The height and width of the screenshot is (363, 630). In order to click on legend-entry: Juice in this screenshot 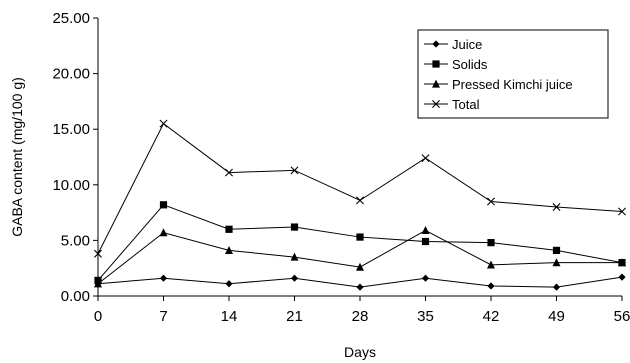, I will do `click(453, 44)`.